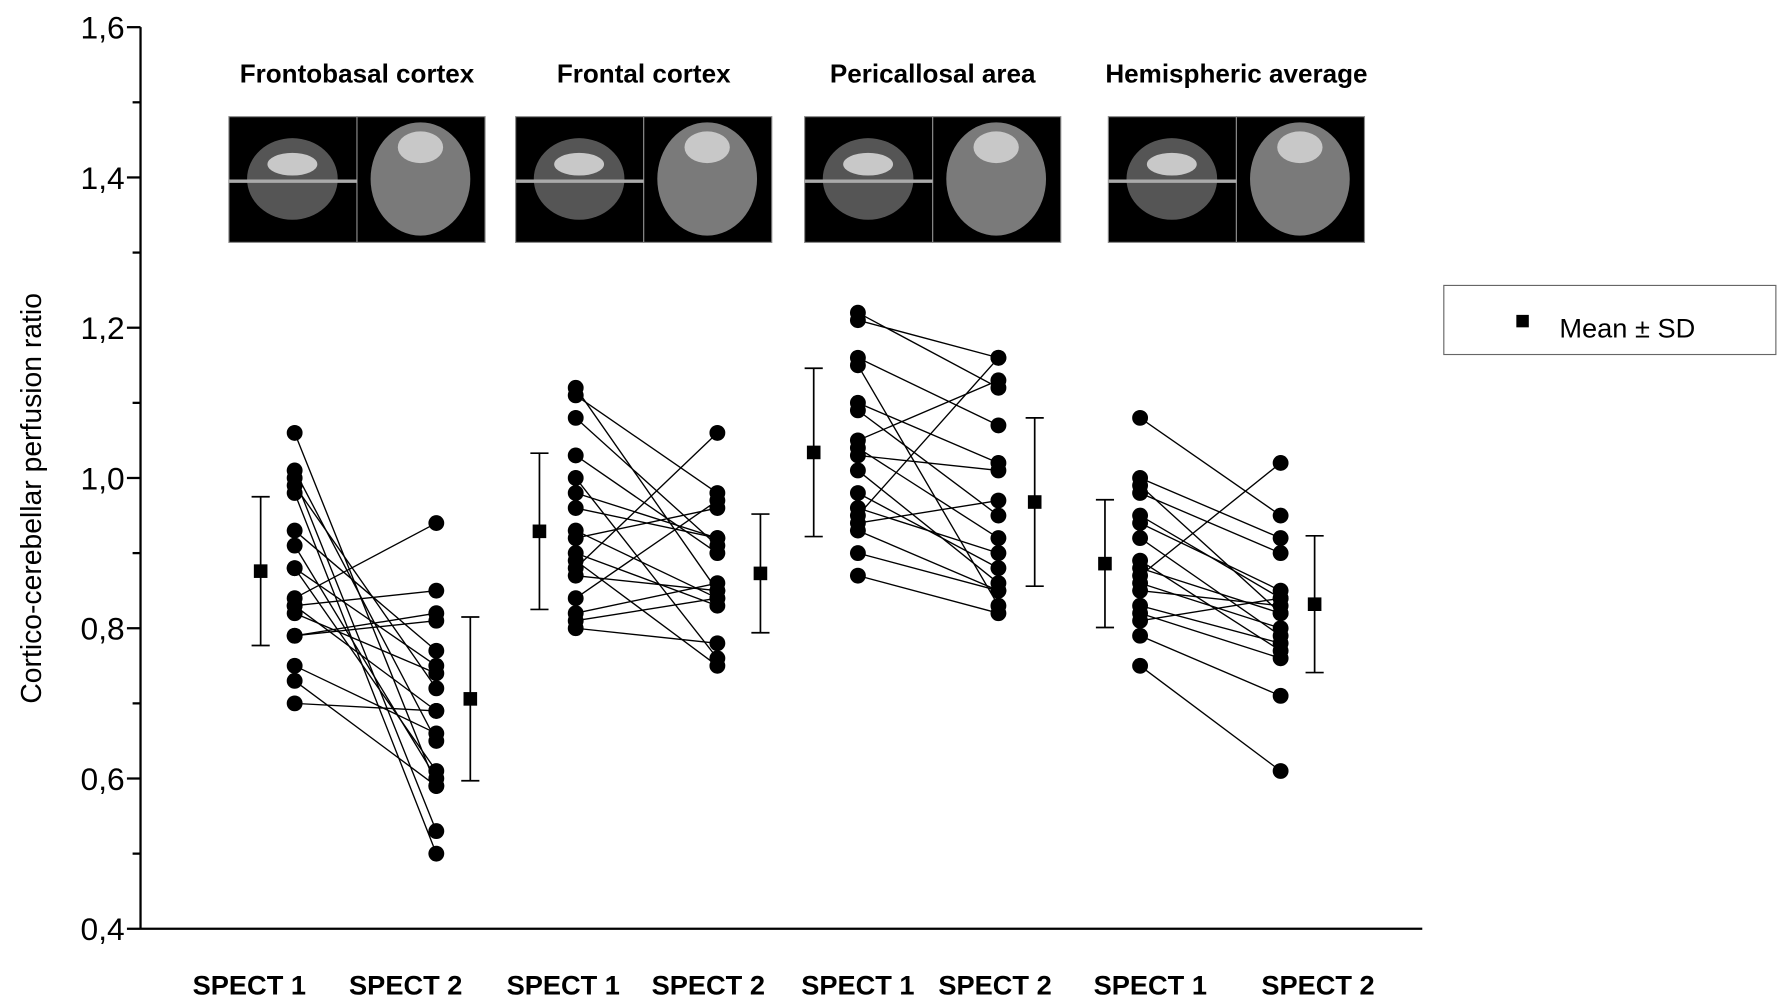 This screenshot has width=1777, height=999. Describe the element at coordinates (103, 629) in the screenshot. I see `y-tick-label: 0,8` at that location.